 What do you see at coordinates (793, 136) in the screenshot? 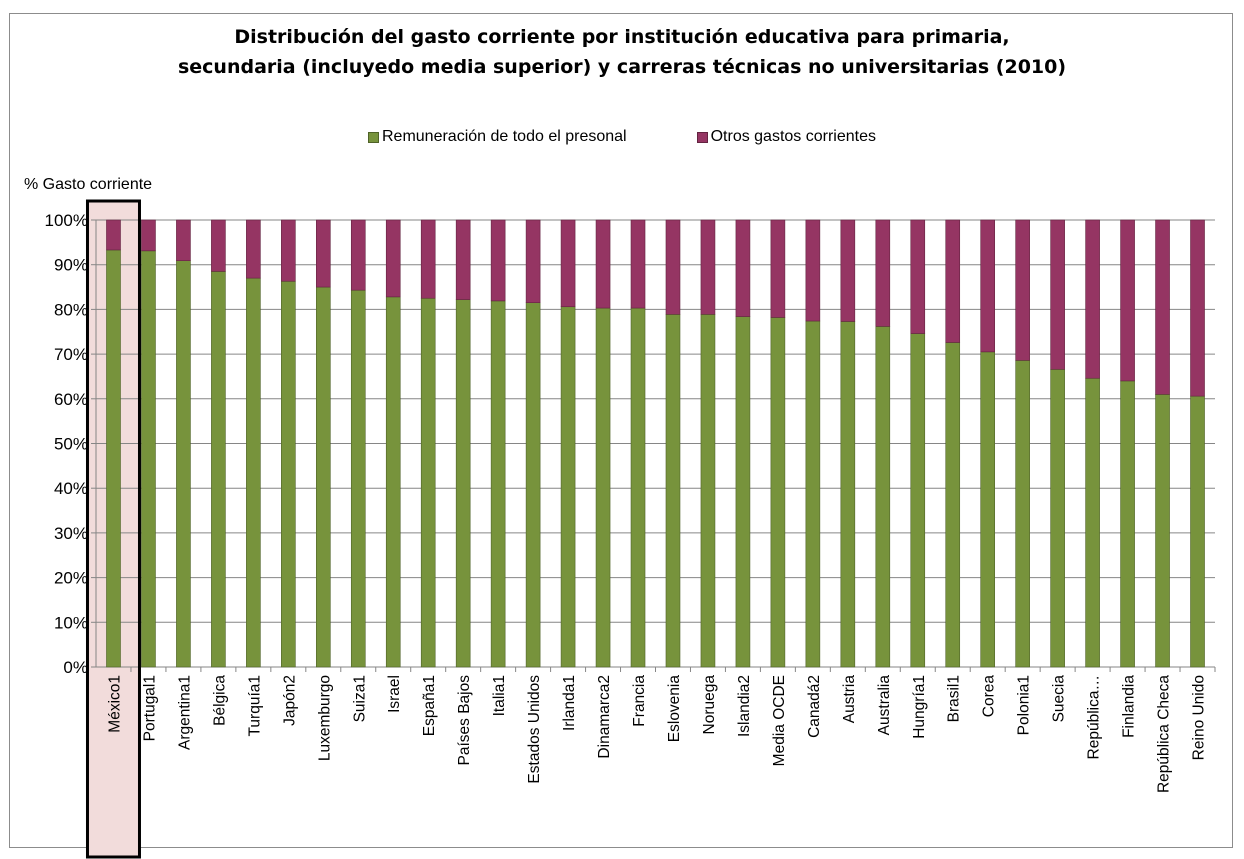
I see `legend-label-otros: Otros gastos corrientes` at bounding box center [793, 136].